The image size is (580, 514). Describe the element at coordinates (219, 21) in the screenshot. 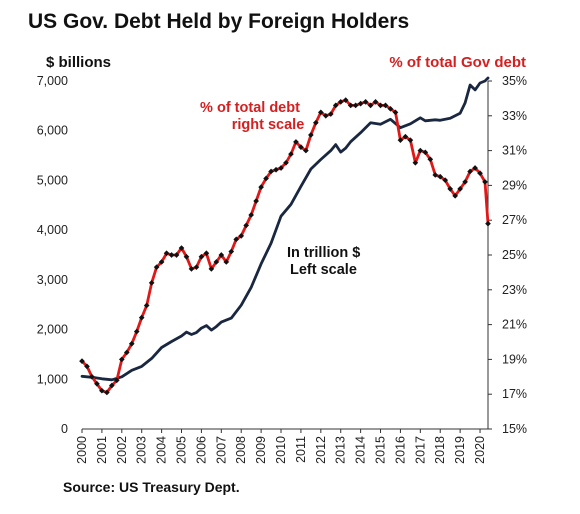

I see `chart-title: US Gov. Debt Held by Foreign Holders` at that location.